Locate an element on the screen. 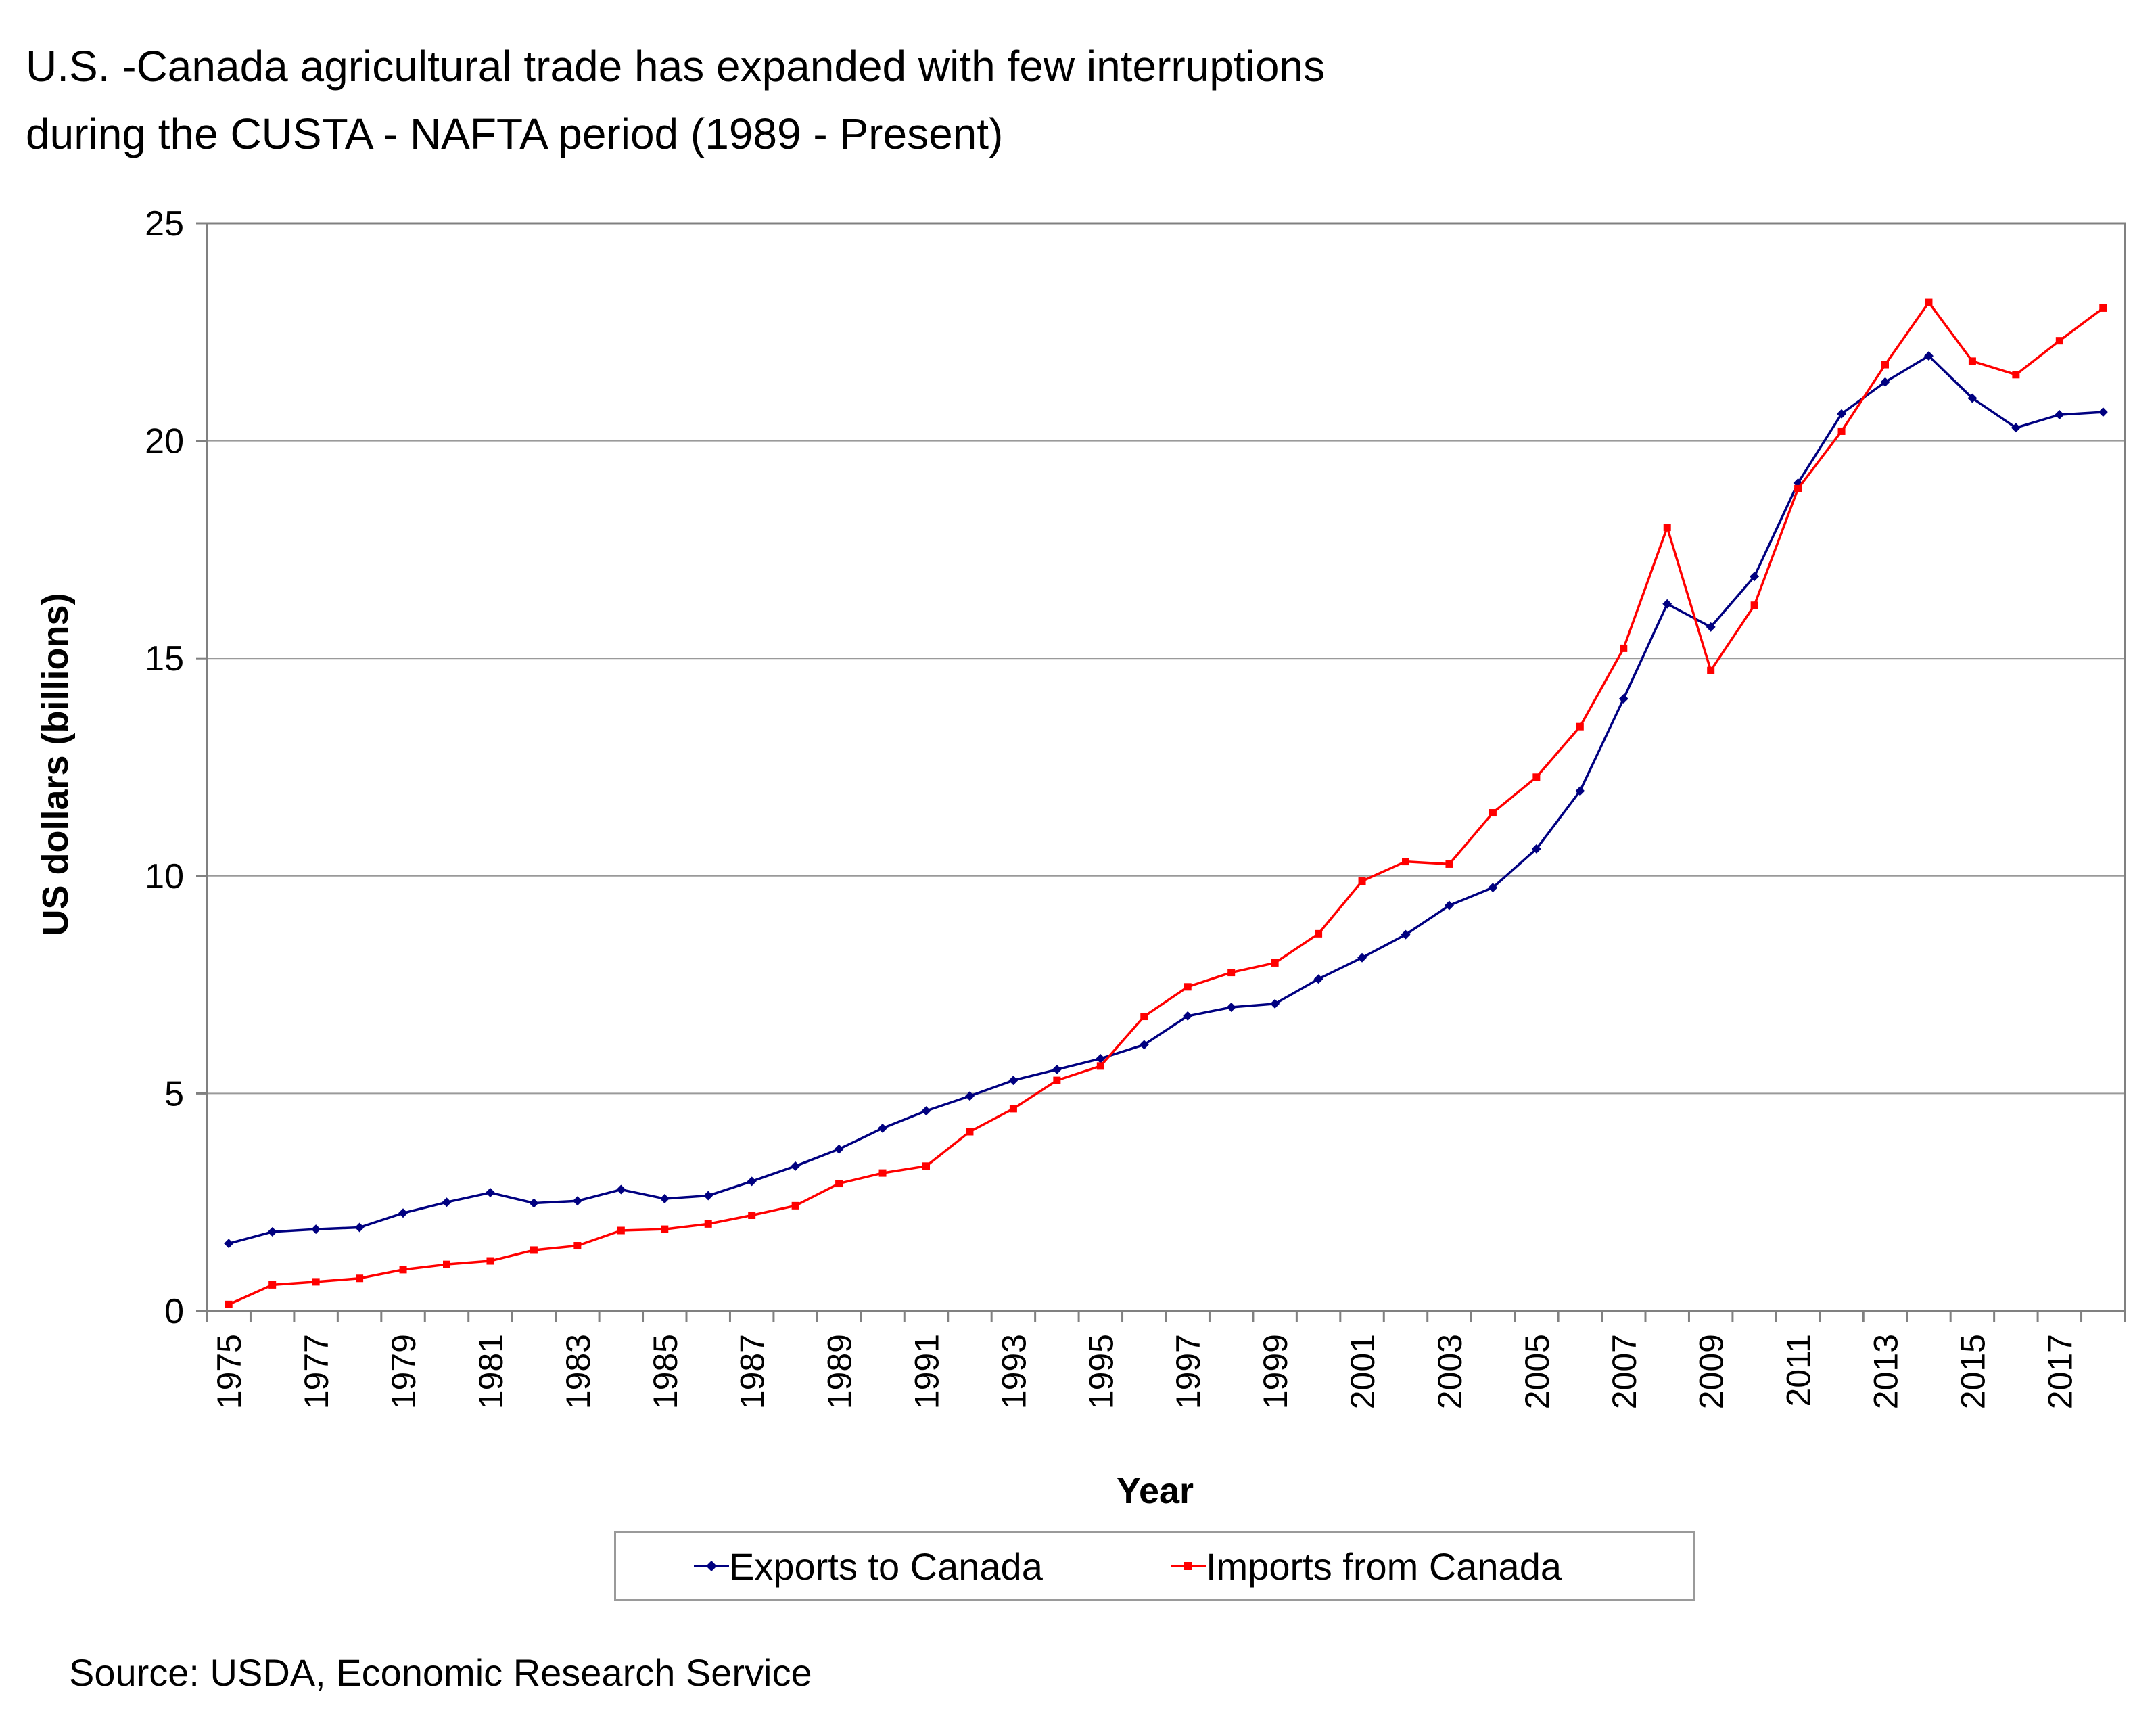 The width and height of the screenshot is (2156, 1725). point-imports-2012 is located at coordinates (1841, 431).